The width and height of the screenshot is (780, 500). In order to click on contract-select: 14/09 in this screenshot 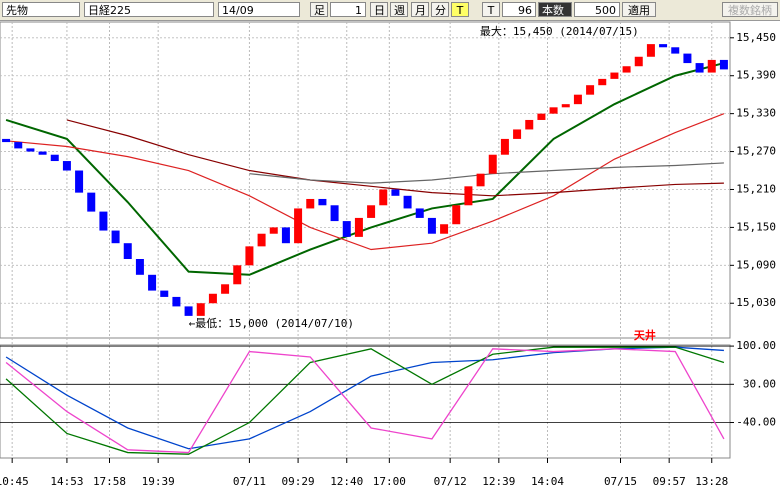, I will do `click(259, 9)`.